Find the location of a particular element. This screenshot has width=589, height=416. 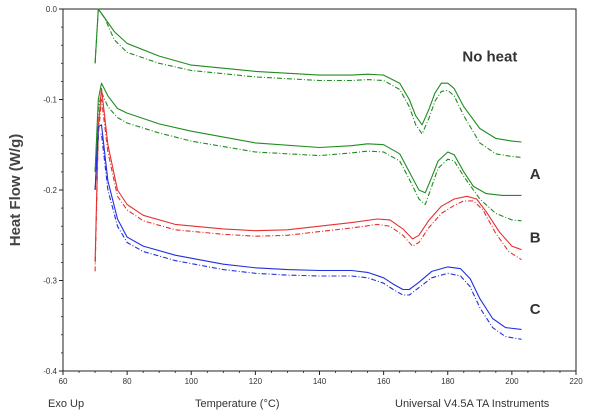

x-tick-label: 160 is located at coordinates (384, 381).